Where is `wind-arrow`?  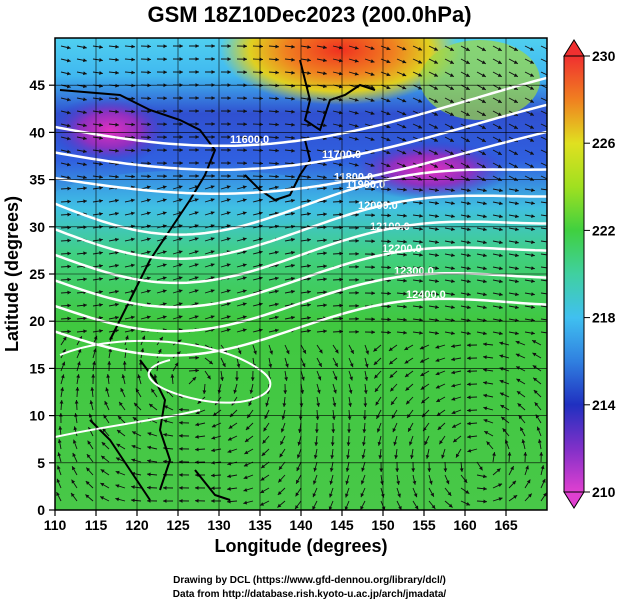
wind-arrow is located at coordinates (543, 319).